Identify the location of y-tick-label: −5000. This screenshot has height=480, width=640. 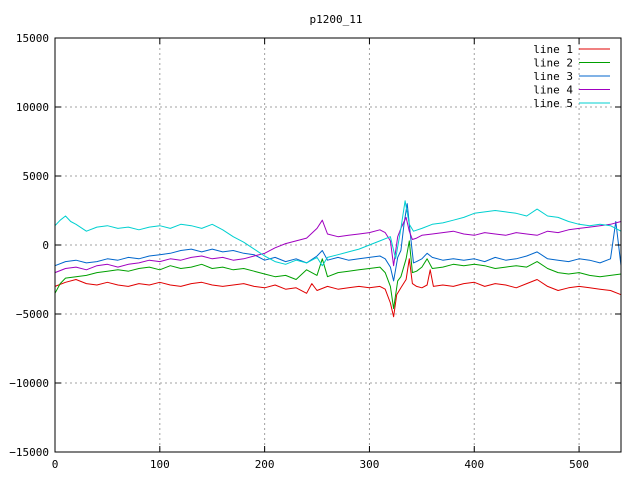
(32, 314).